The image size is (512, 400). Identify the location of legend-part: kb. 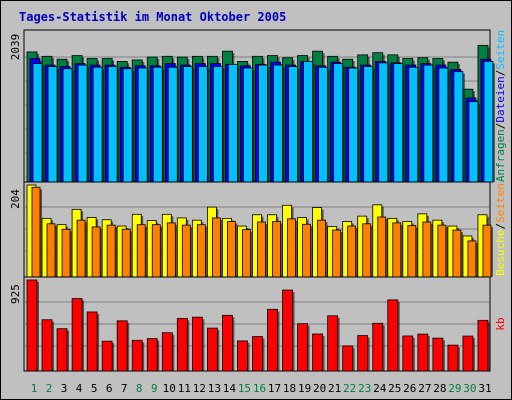
(500, 323).